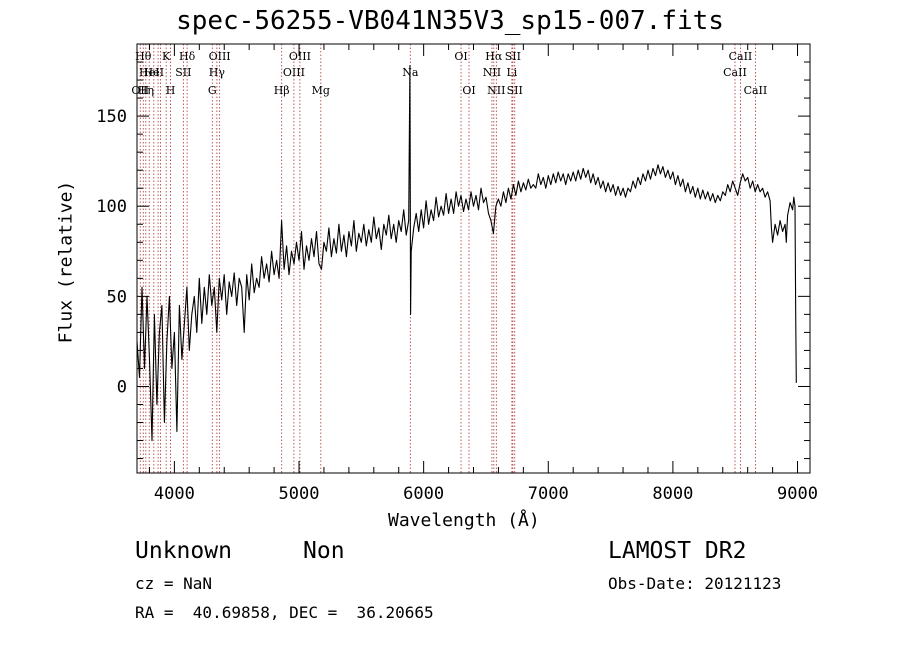  What do you see at coordinates (324, 551) in the screenshot?
I see `object-subclass: Non` at bounding box center [324, 551].